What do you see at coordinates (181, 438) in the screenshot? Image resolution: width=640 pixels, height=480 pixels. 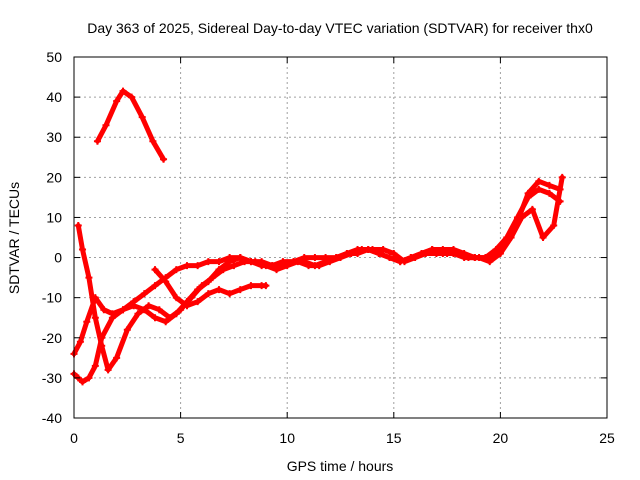 I see `x-tick-label: 5` at bounding box center [181, 438].